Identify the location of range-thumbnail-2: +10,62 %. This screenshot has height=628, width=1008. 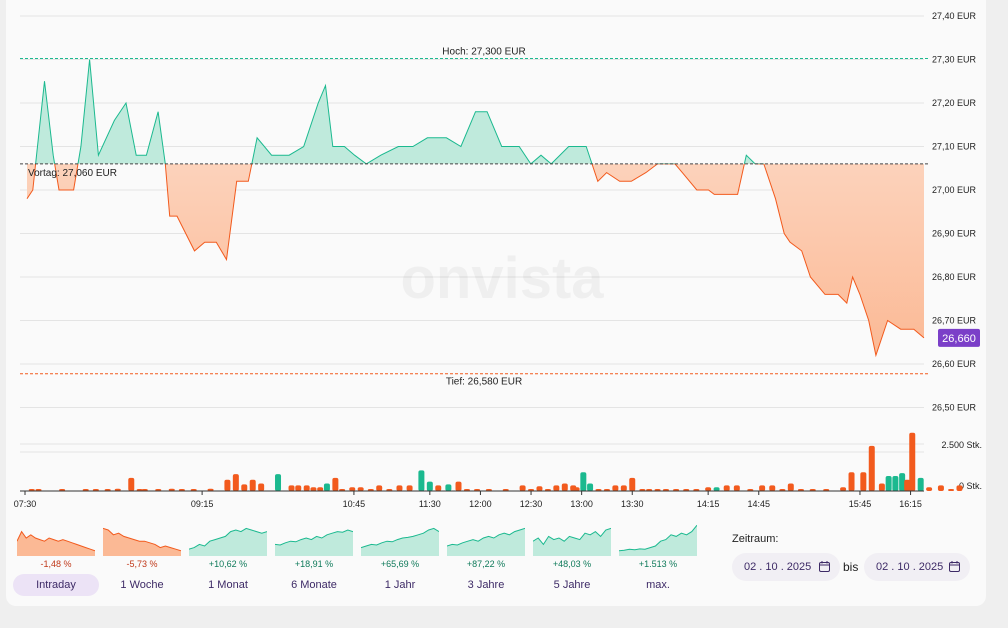
(228, 543).